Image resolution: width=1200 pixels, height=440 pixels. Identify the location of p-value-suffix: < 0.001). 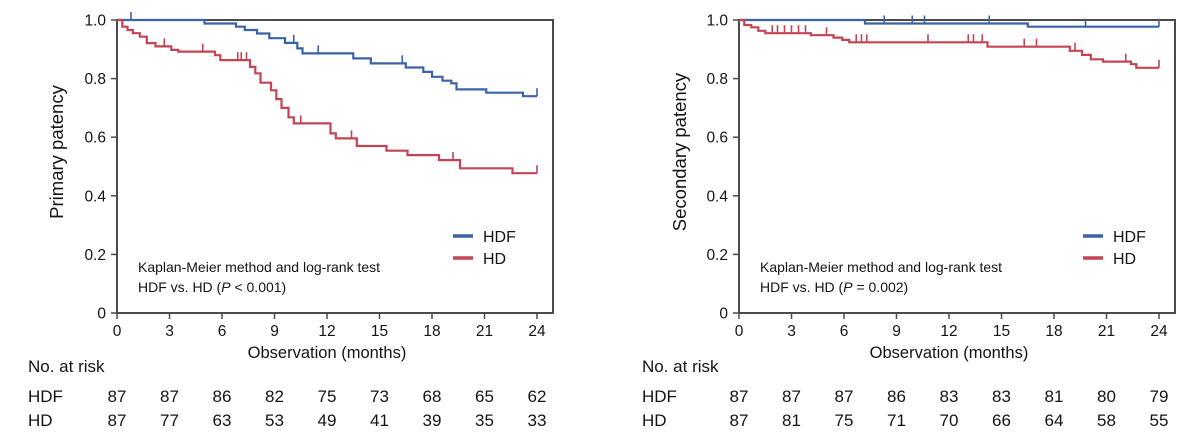
(259, 287).